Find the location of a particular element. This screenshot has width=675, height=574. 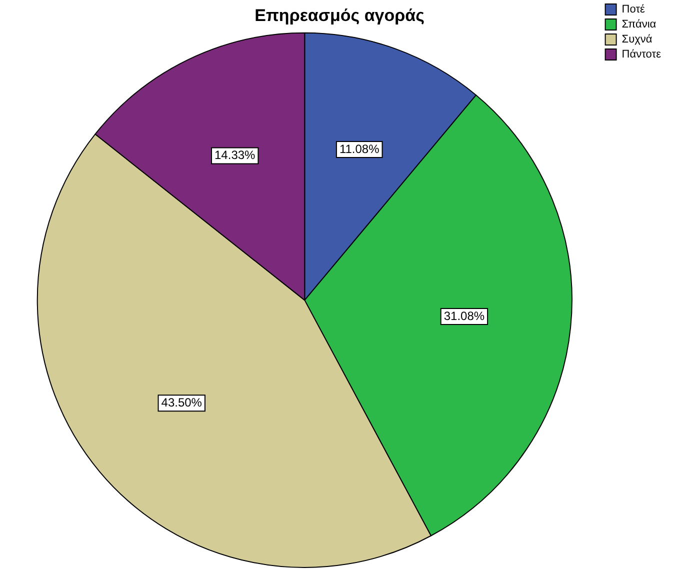

data-label: 11.08% is located at coordinates (359, 149).